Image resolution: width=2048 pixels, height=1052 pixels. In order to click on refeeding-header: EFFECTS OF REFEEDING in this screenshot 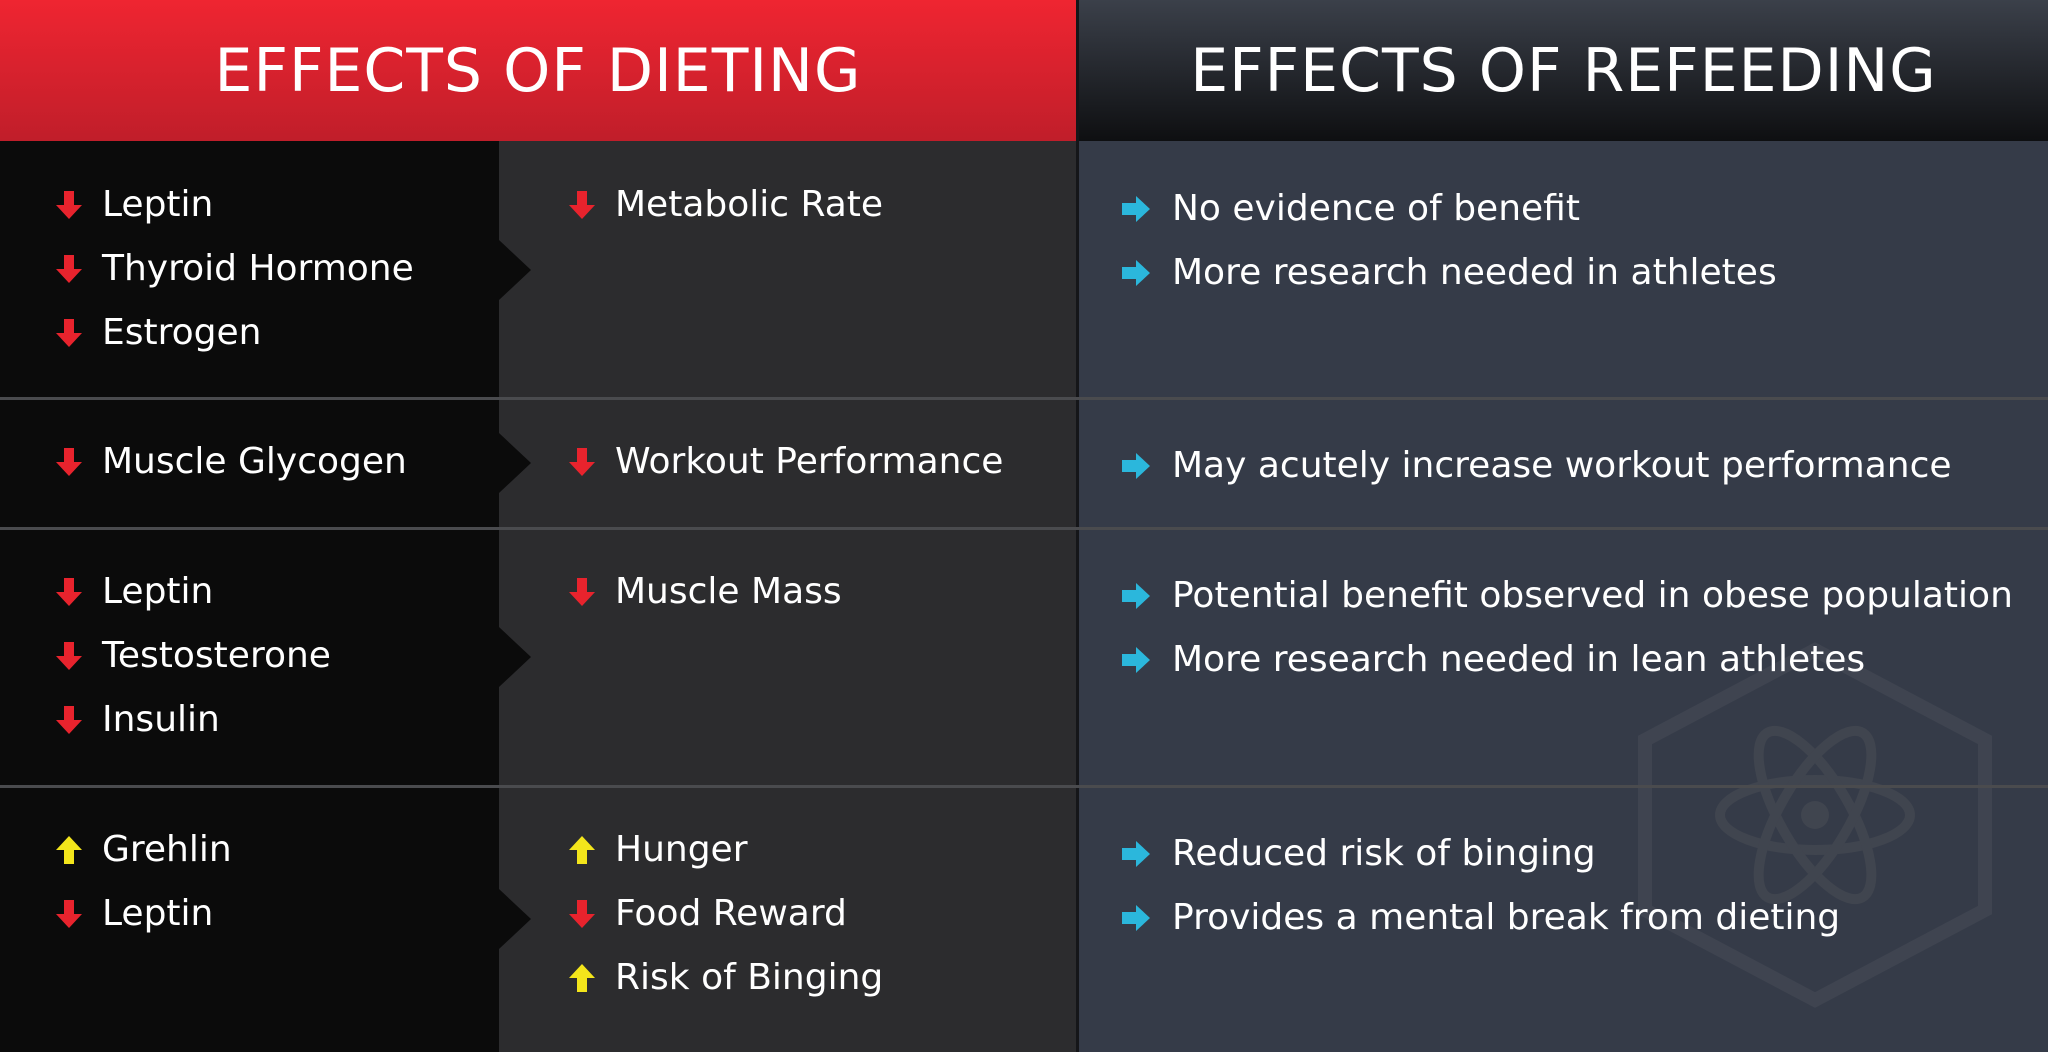, I will do `click(1563, 70)`.